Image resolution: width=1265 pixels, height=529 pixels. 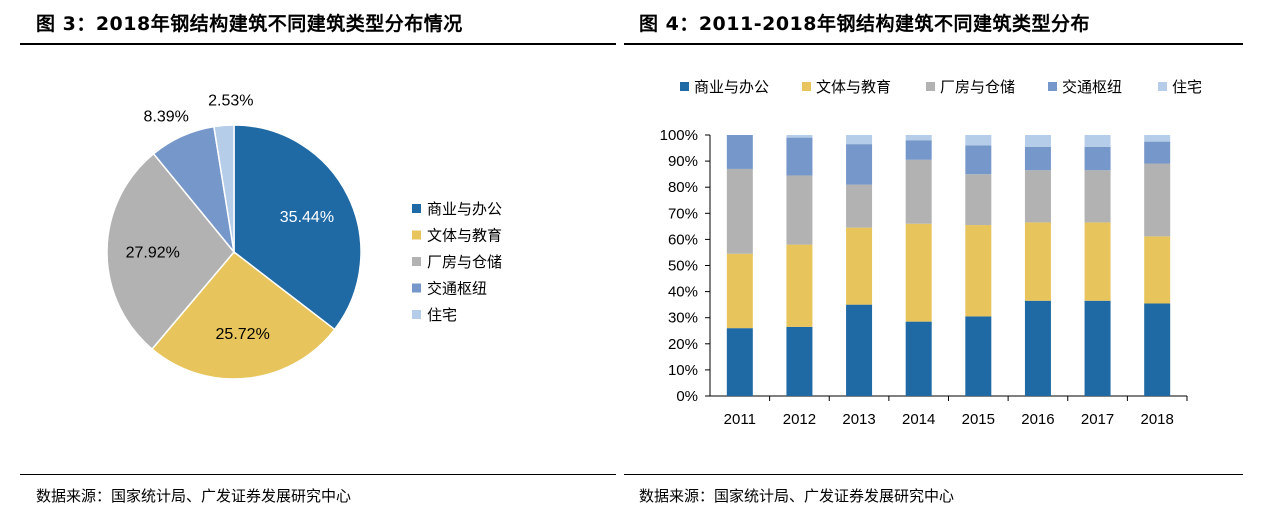 I want to click on bar-segment-residential-2014, so click(x=918, y=138).